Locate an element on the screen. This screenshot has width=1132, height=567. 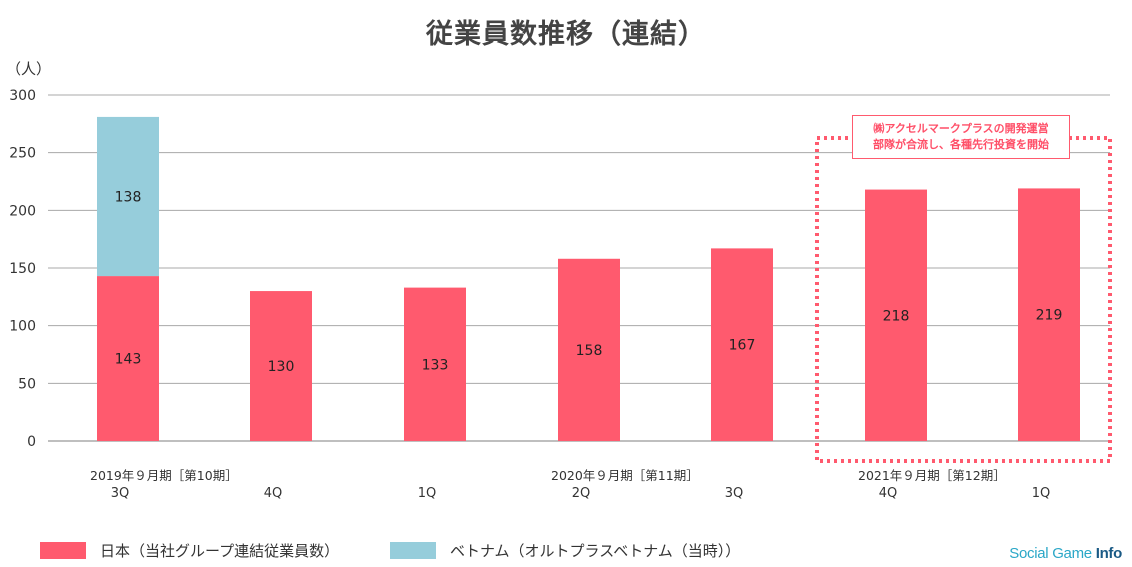
callout-line-1: ㈱アクセルマークプラスの開発運営 is located at coordinates (961, 128).